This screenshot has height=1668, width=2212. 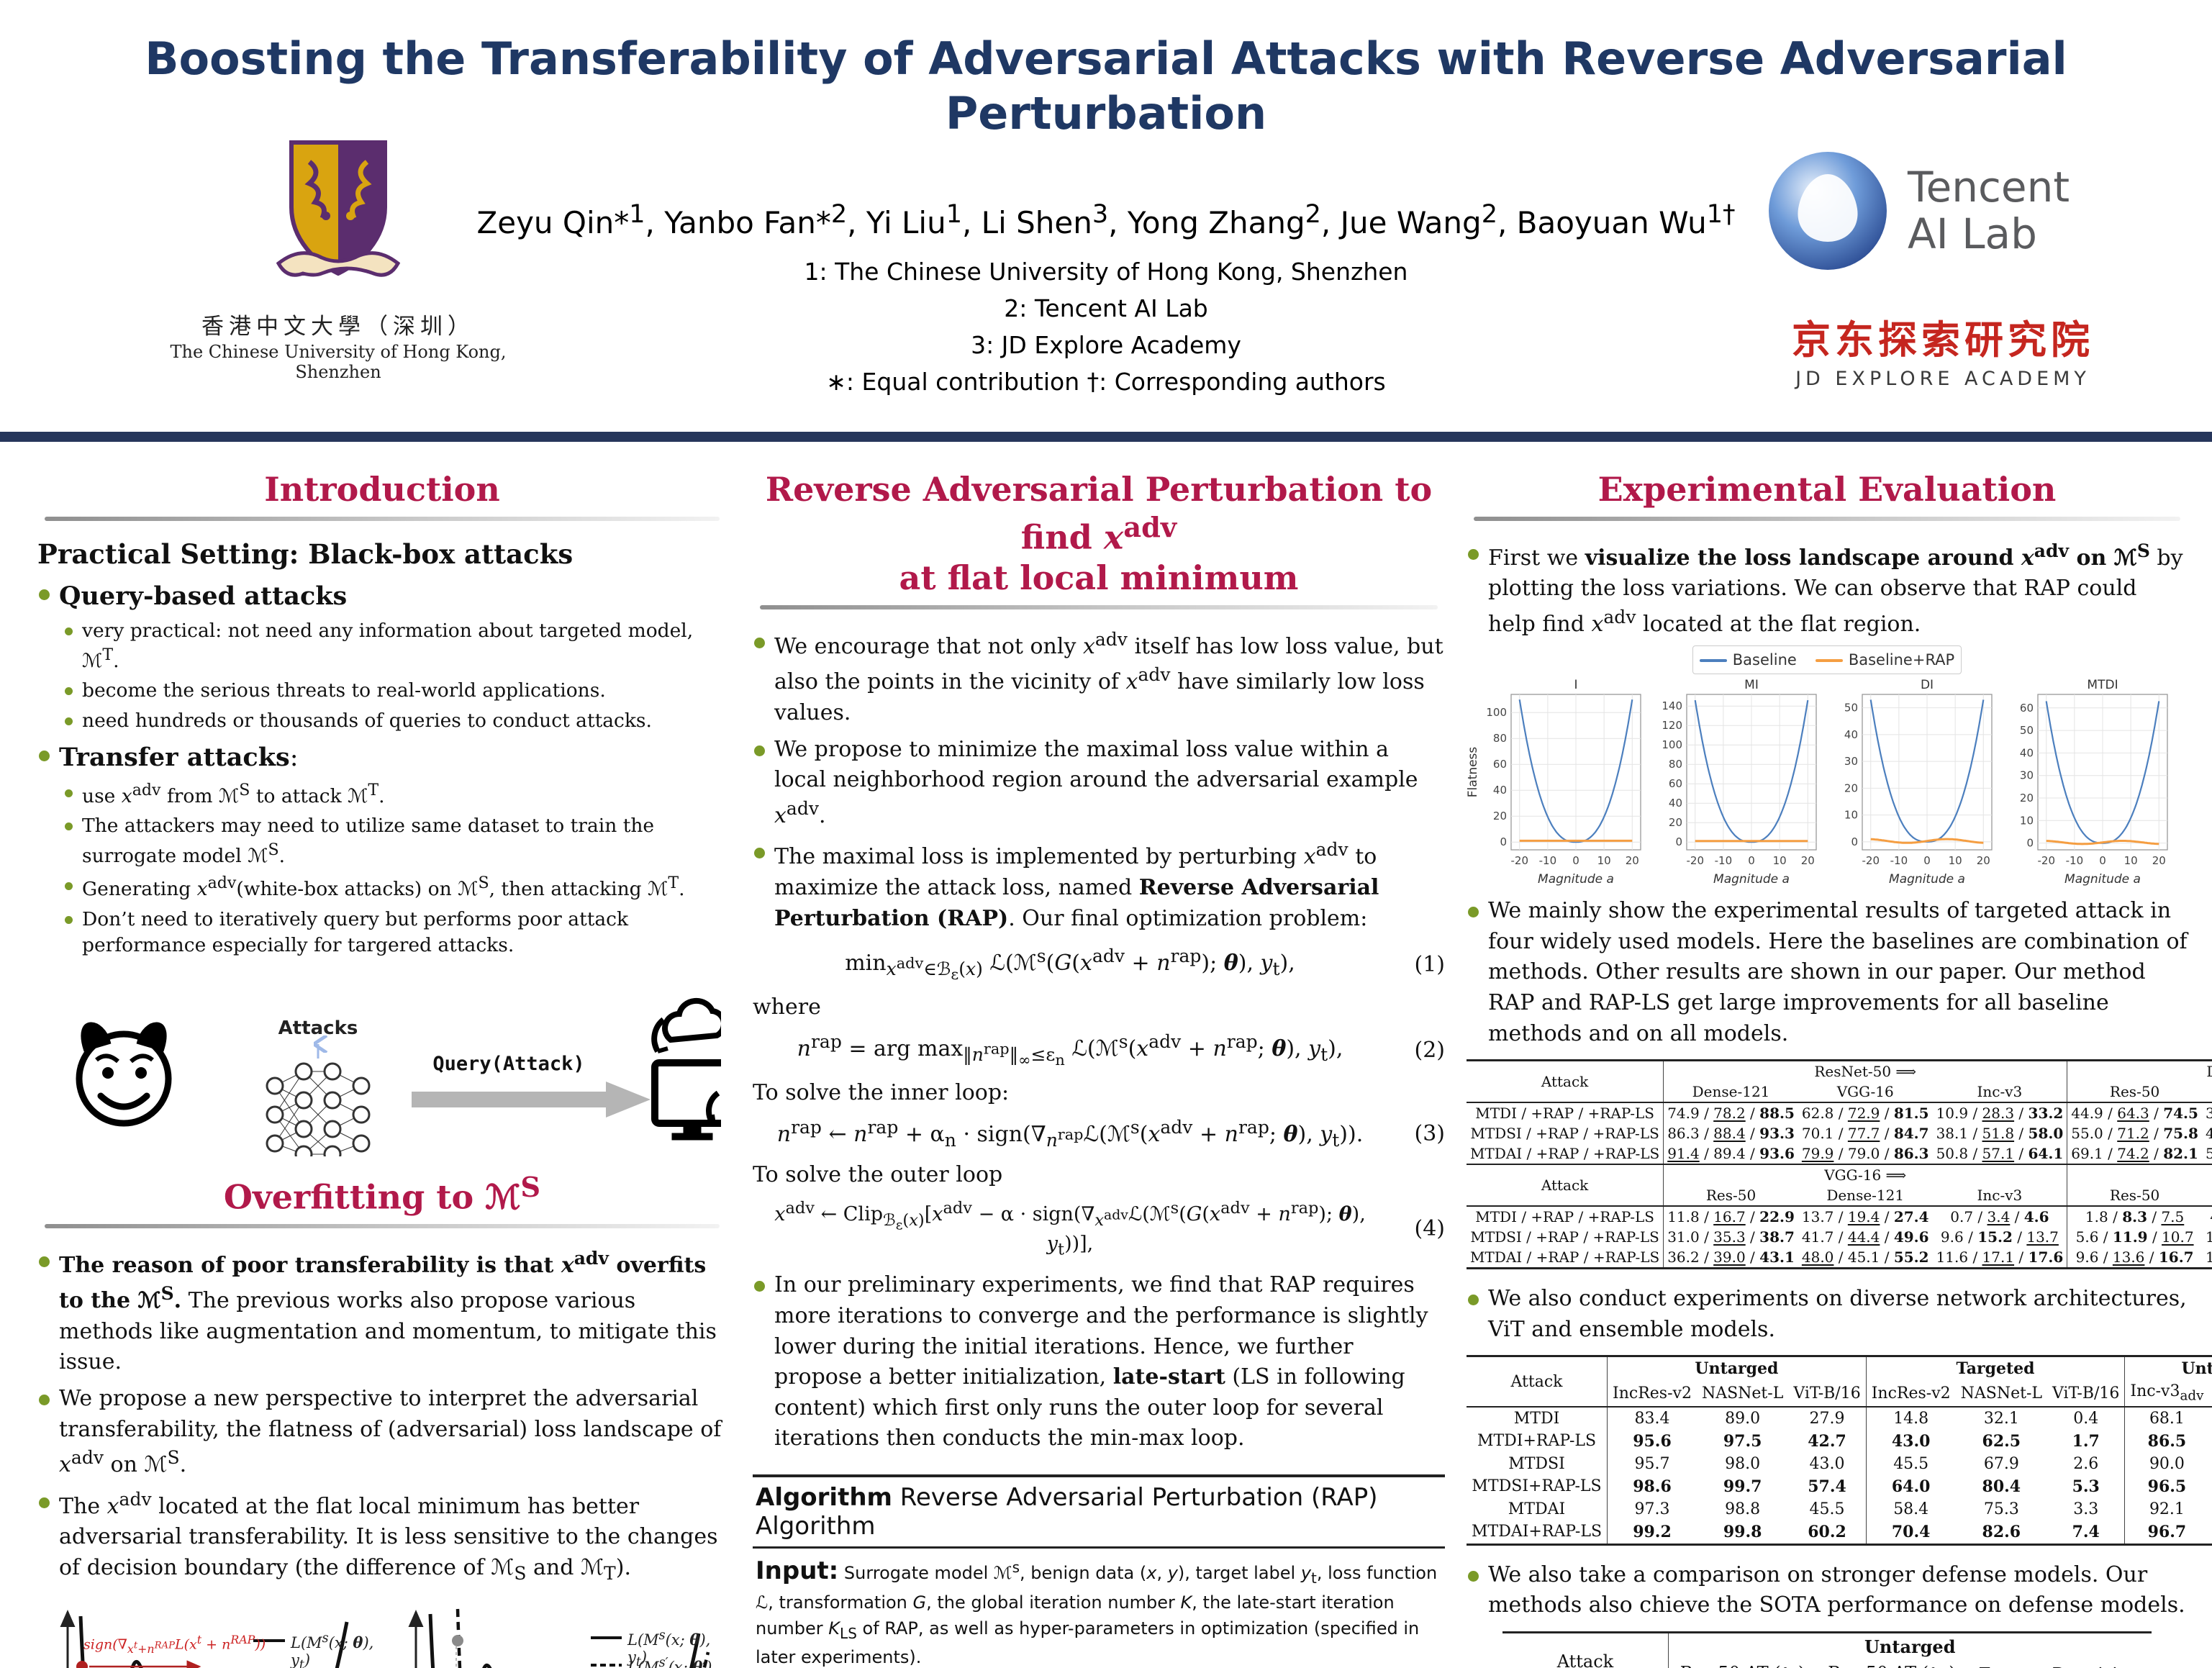 What do you see at coordinates (2134, 1237) in the screenshot?
I see `table-cell: 5.6 / 11.9 / 10.7` at bounding box center [2134, 1237].